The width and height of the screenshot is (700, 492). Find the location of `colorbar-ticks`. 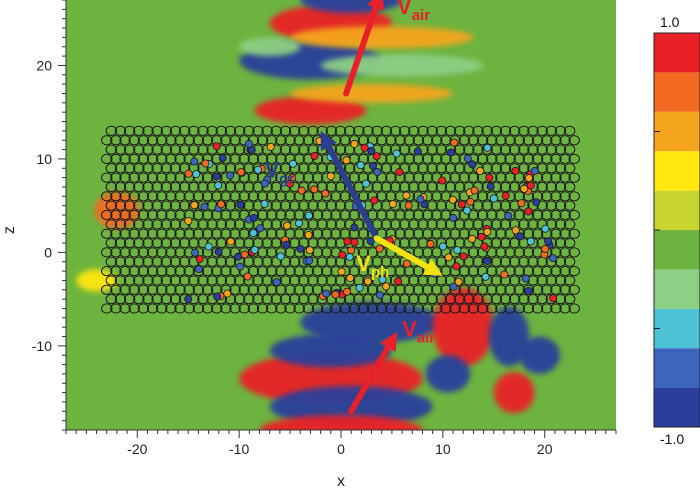

colorbar-ticks is located at coordinates (657, 230).